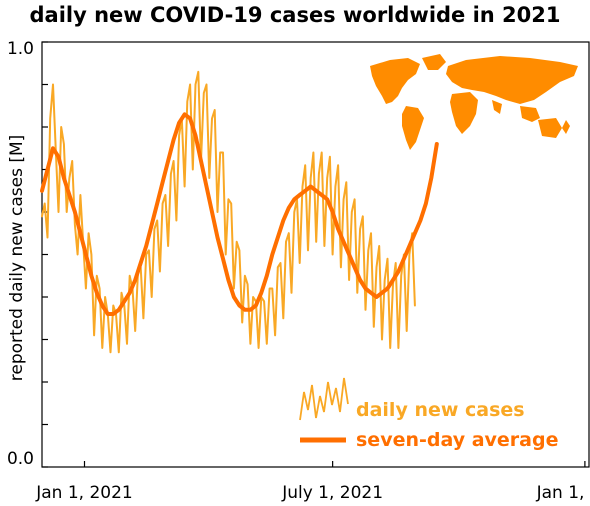 This screenshot has width=590, height=506. I want to click on legend: daily new cases seven-day average, so click(429, 414).